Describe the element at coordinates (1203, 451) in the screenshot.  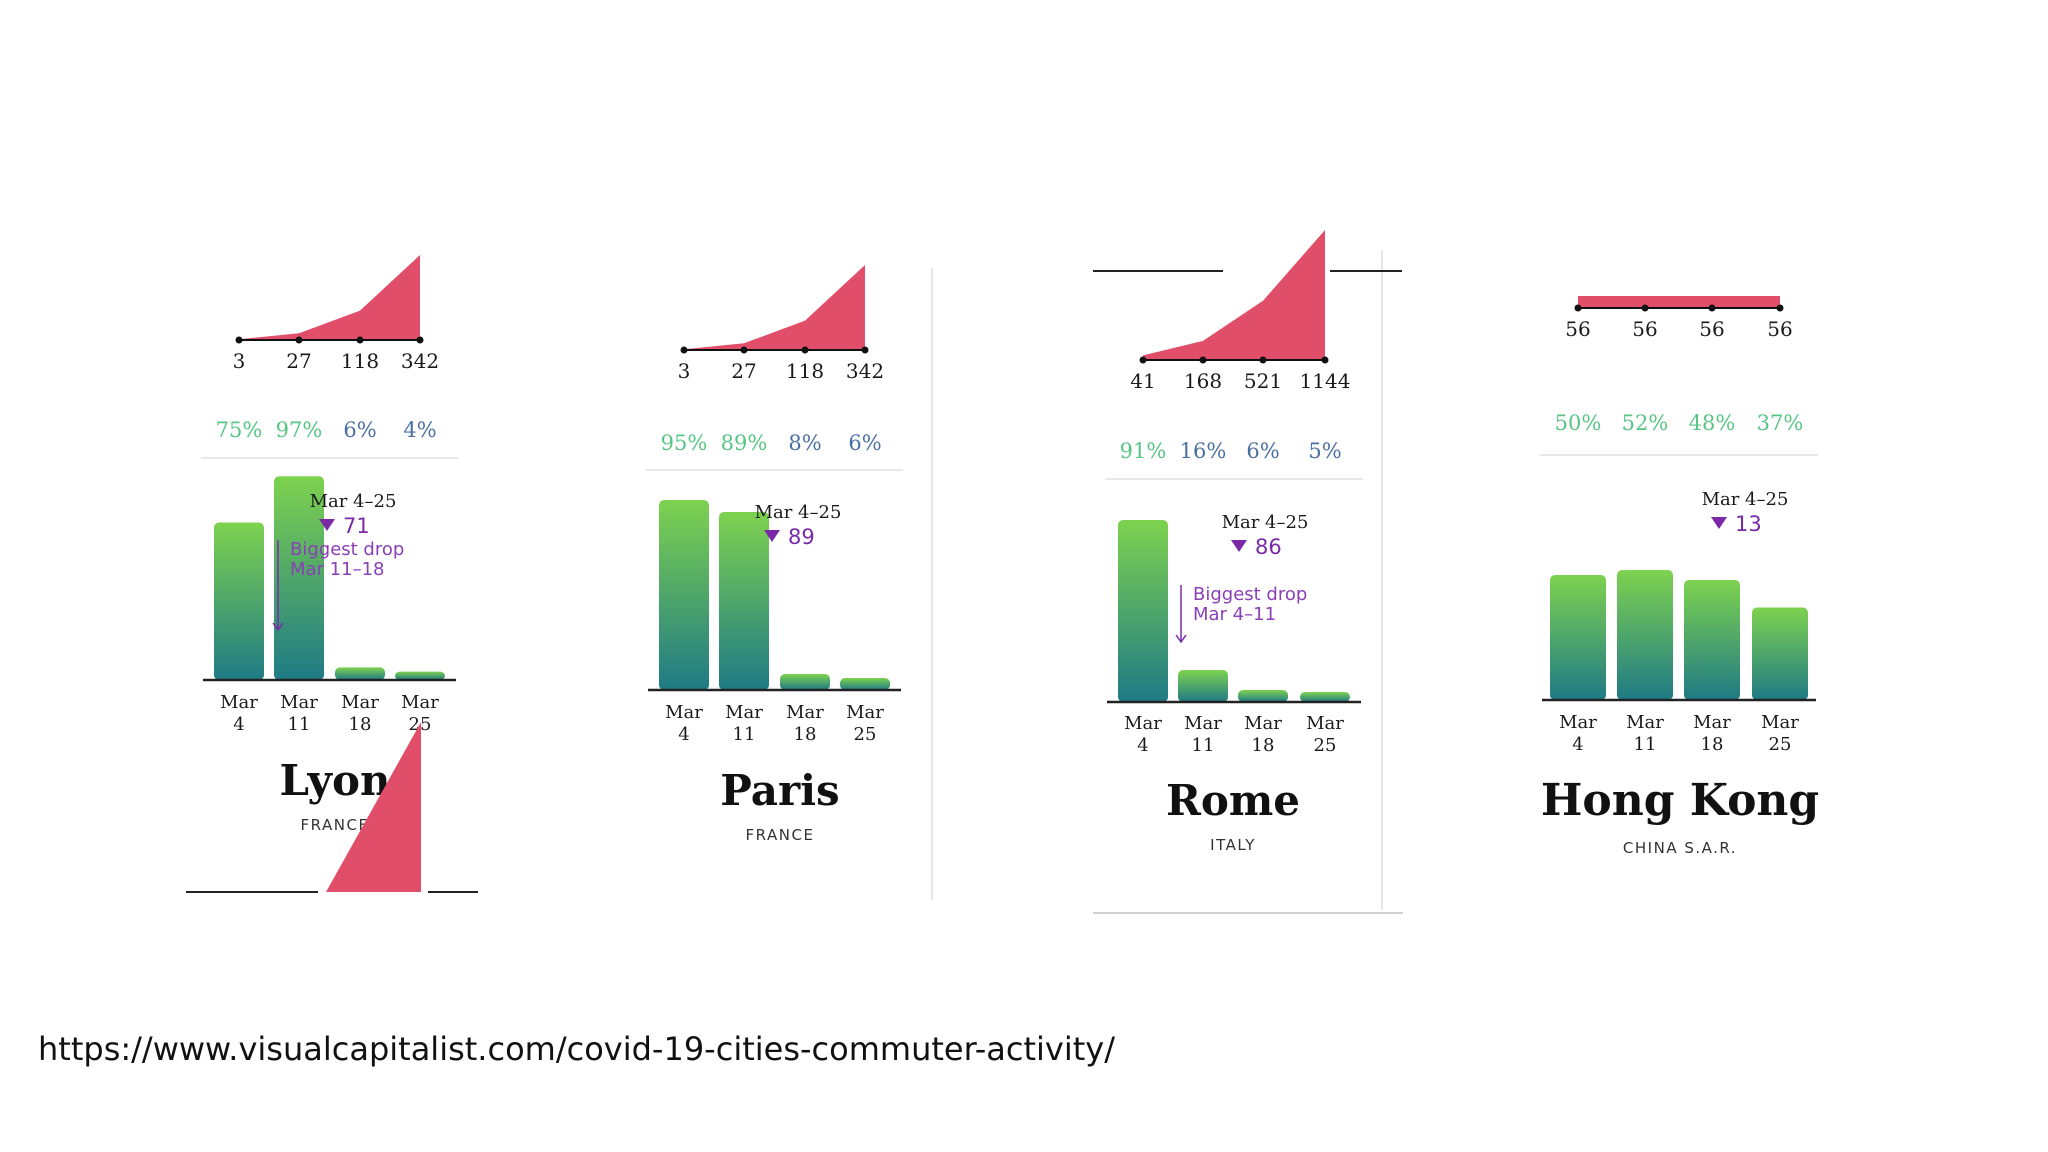
I see `percent-label: 16%` at that location.